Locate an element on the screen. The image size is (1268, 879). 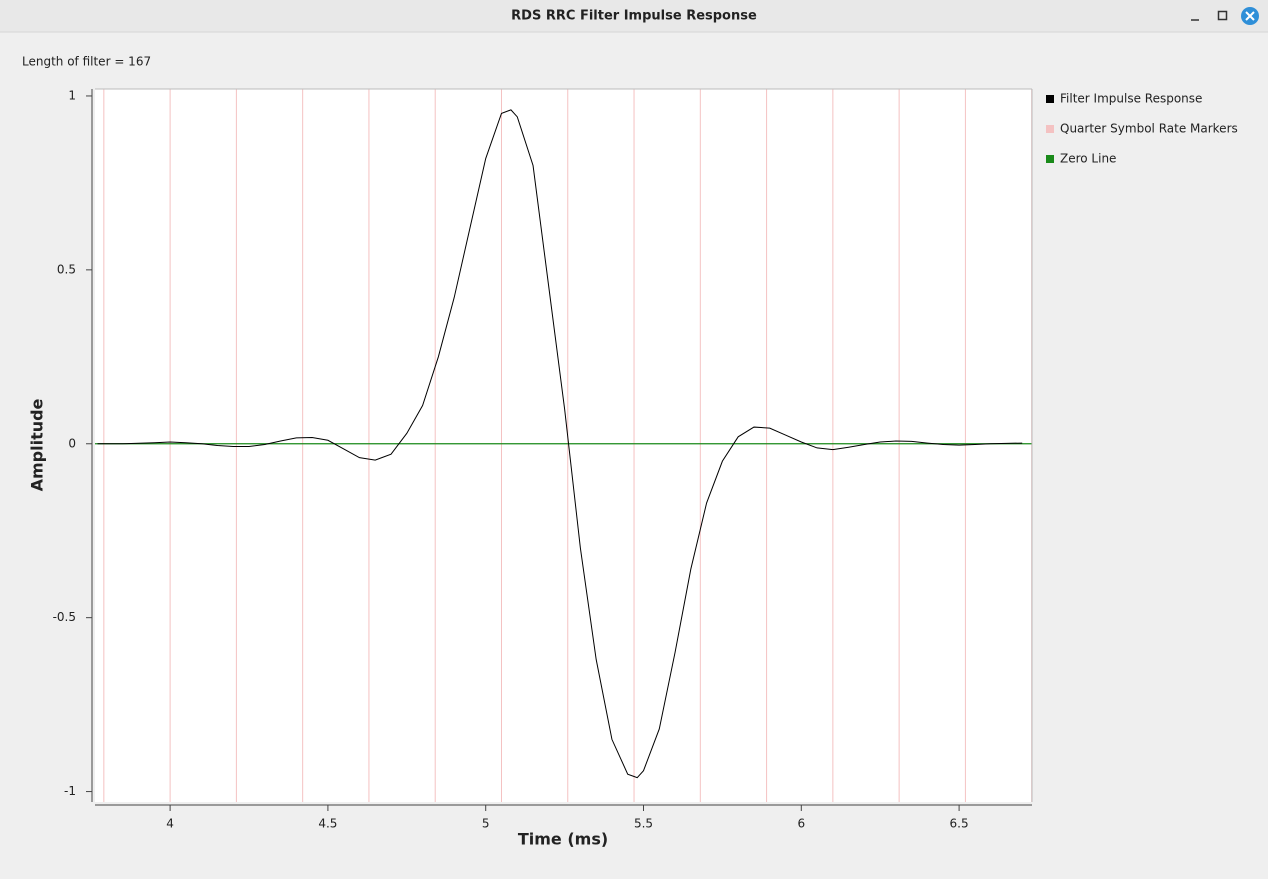
y-tick-label: -1 is located at coordinates (70, 791).